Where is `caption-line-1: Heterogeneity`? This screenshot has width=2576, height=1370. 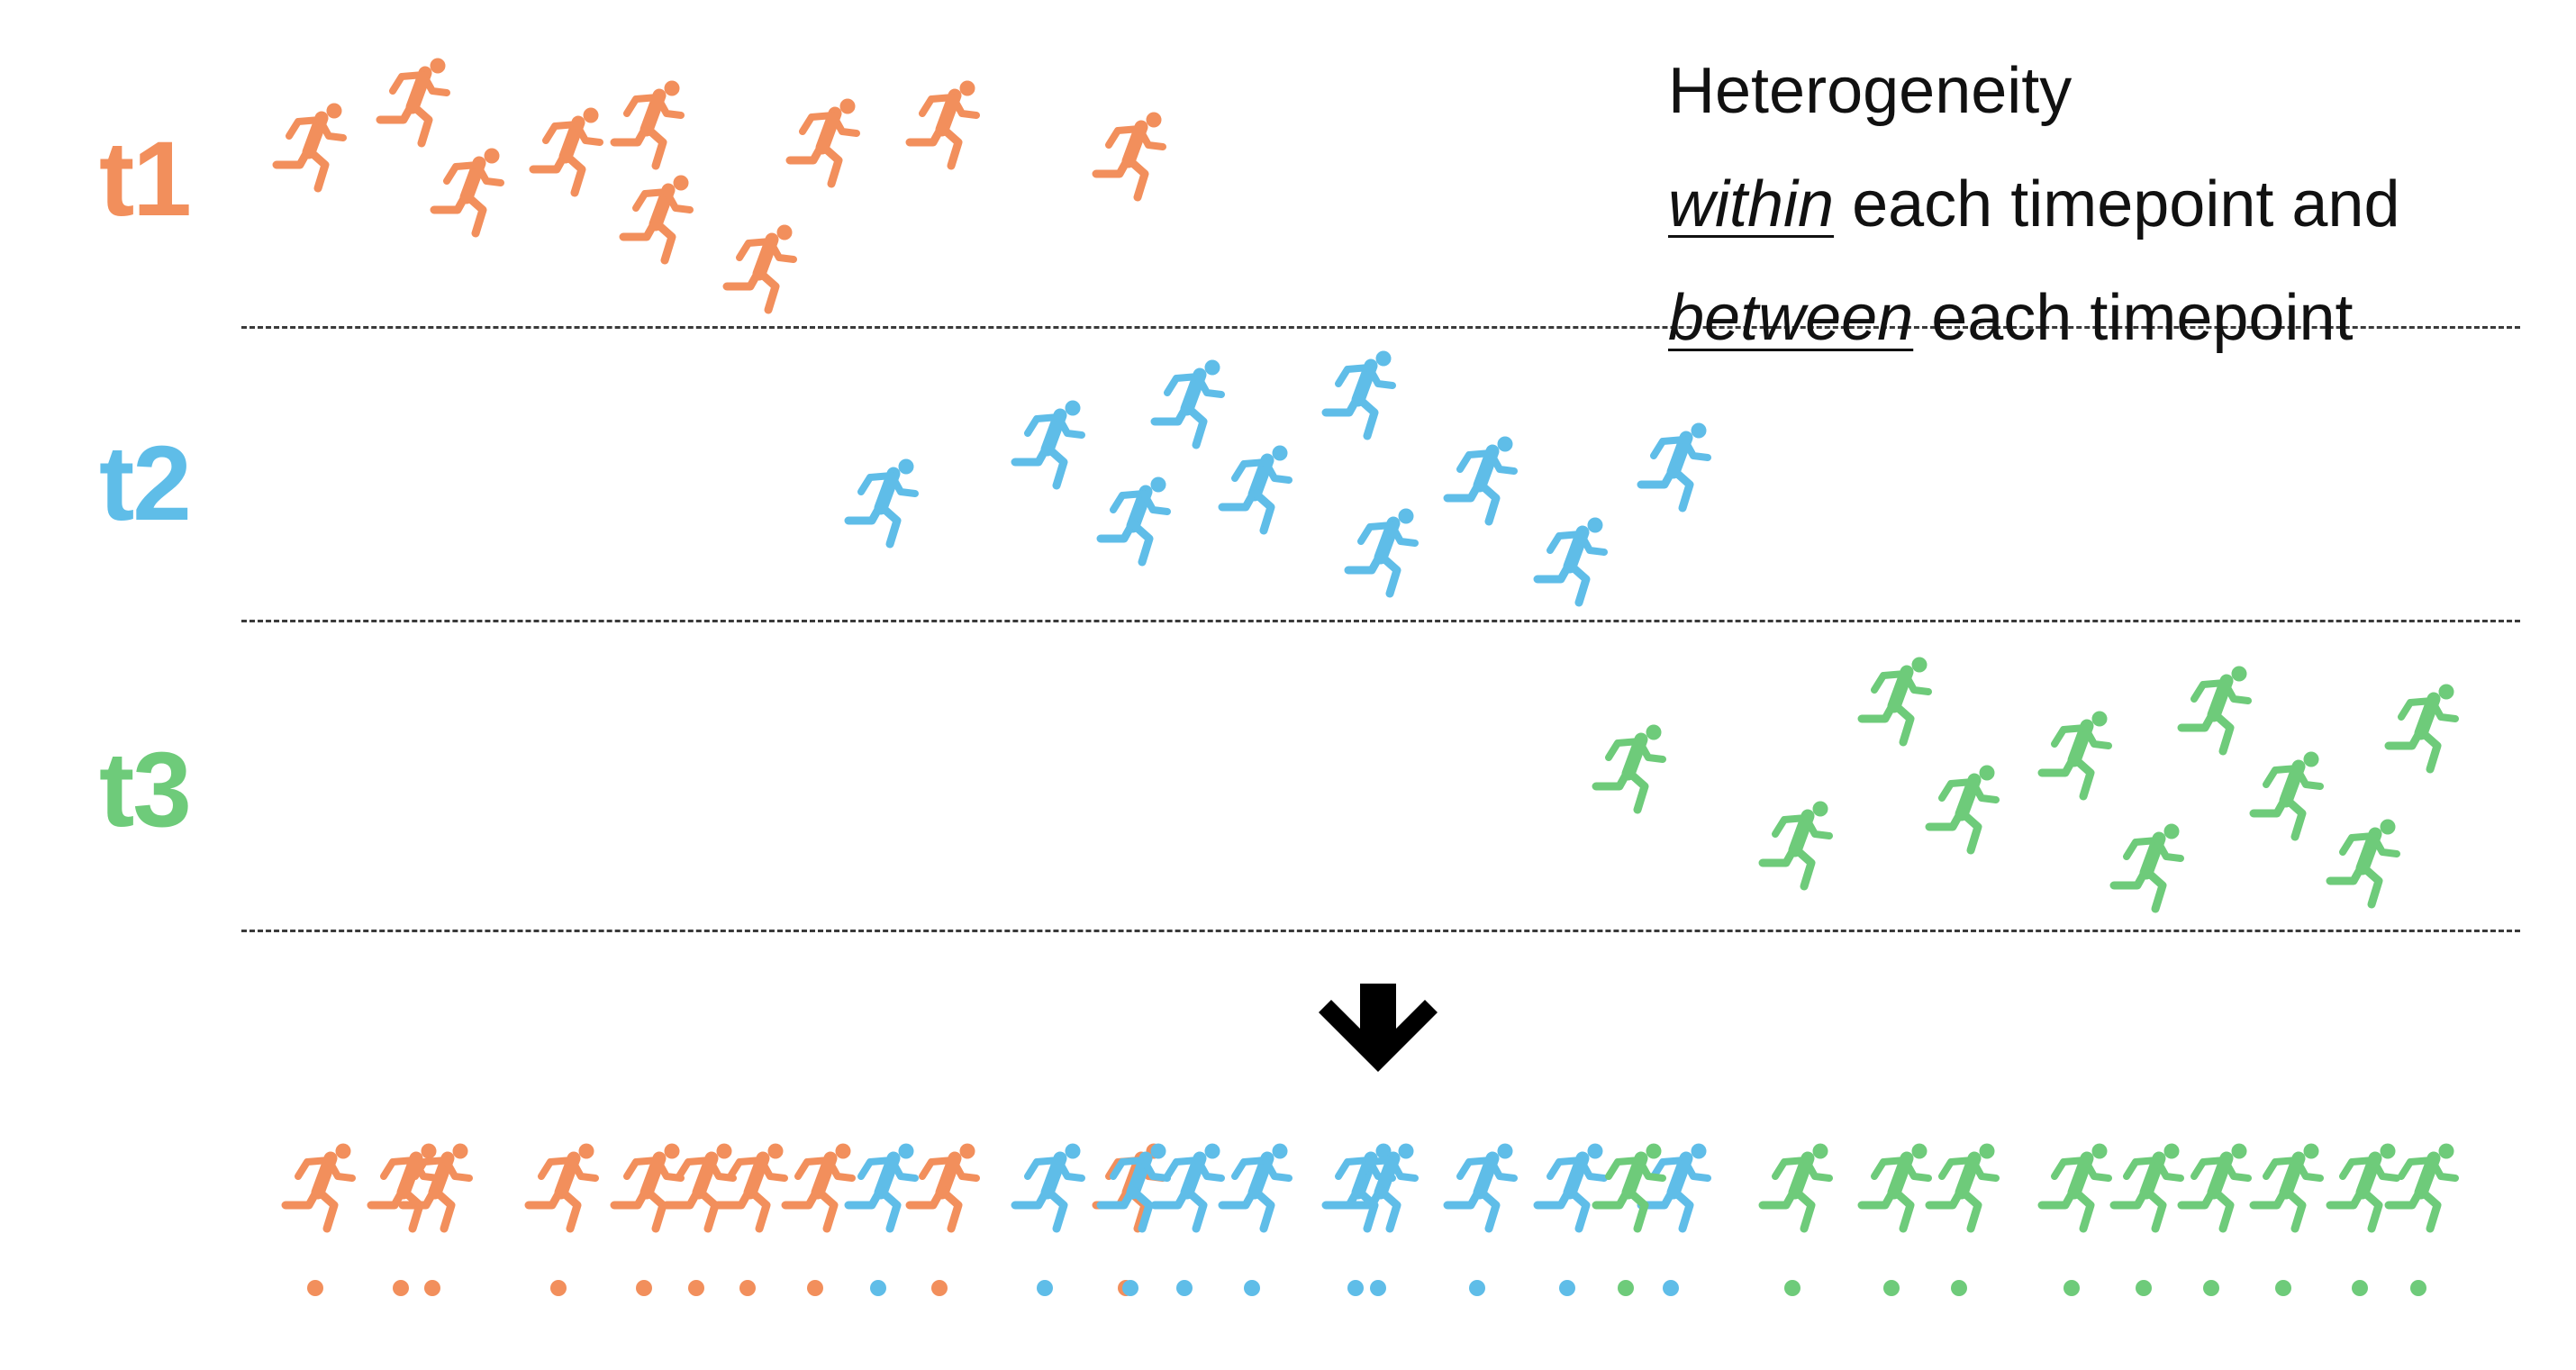
caption-line-1: Heterogeneity is located at coordinates (1870, 91).